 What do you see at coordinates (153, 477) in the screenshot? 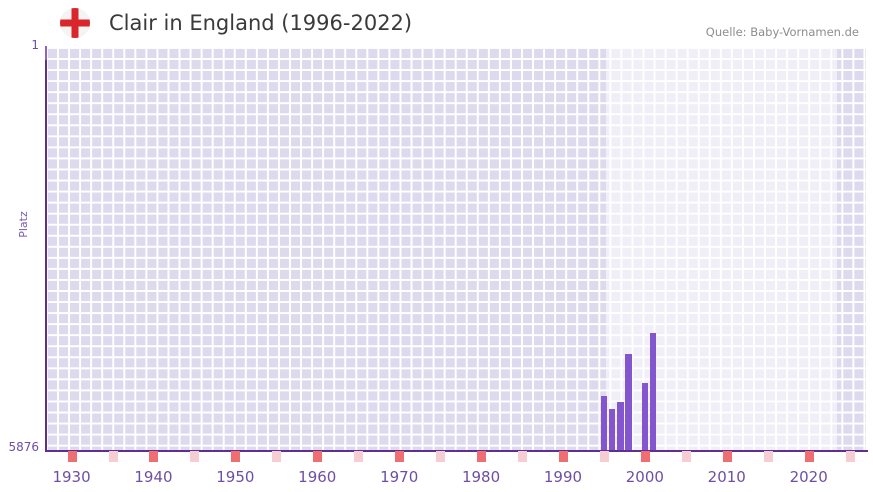
I see `x-axis-tick-label: 1940` at bounding box center [153, 477].